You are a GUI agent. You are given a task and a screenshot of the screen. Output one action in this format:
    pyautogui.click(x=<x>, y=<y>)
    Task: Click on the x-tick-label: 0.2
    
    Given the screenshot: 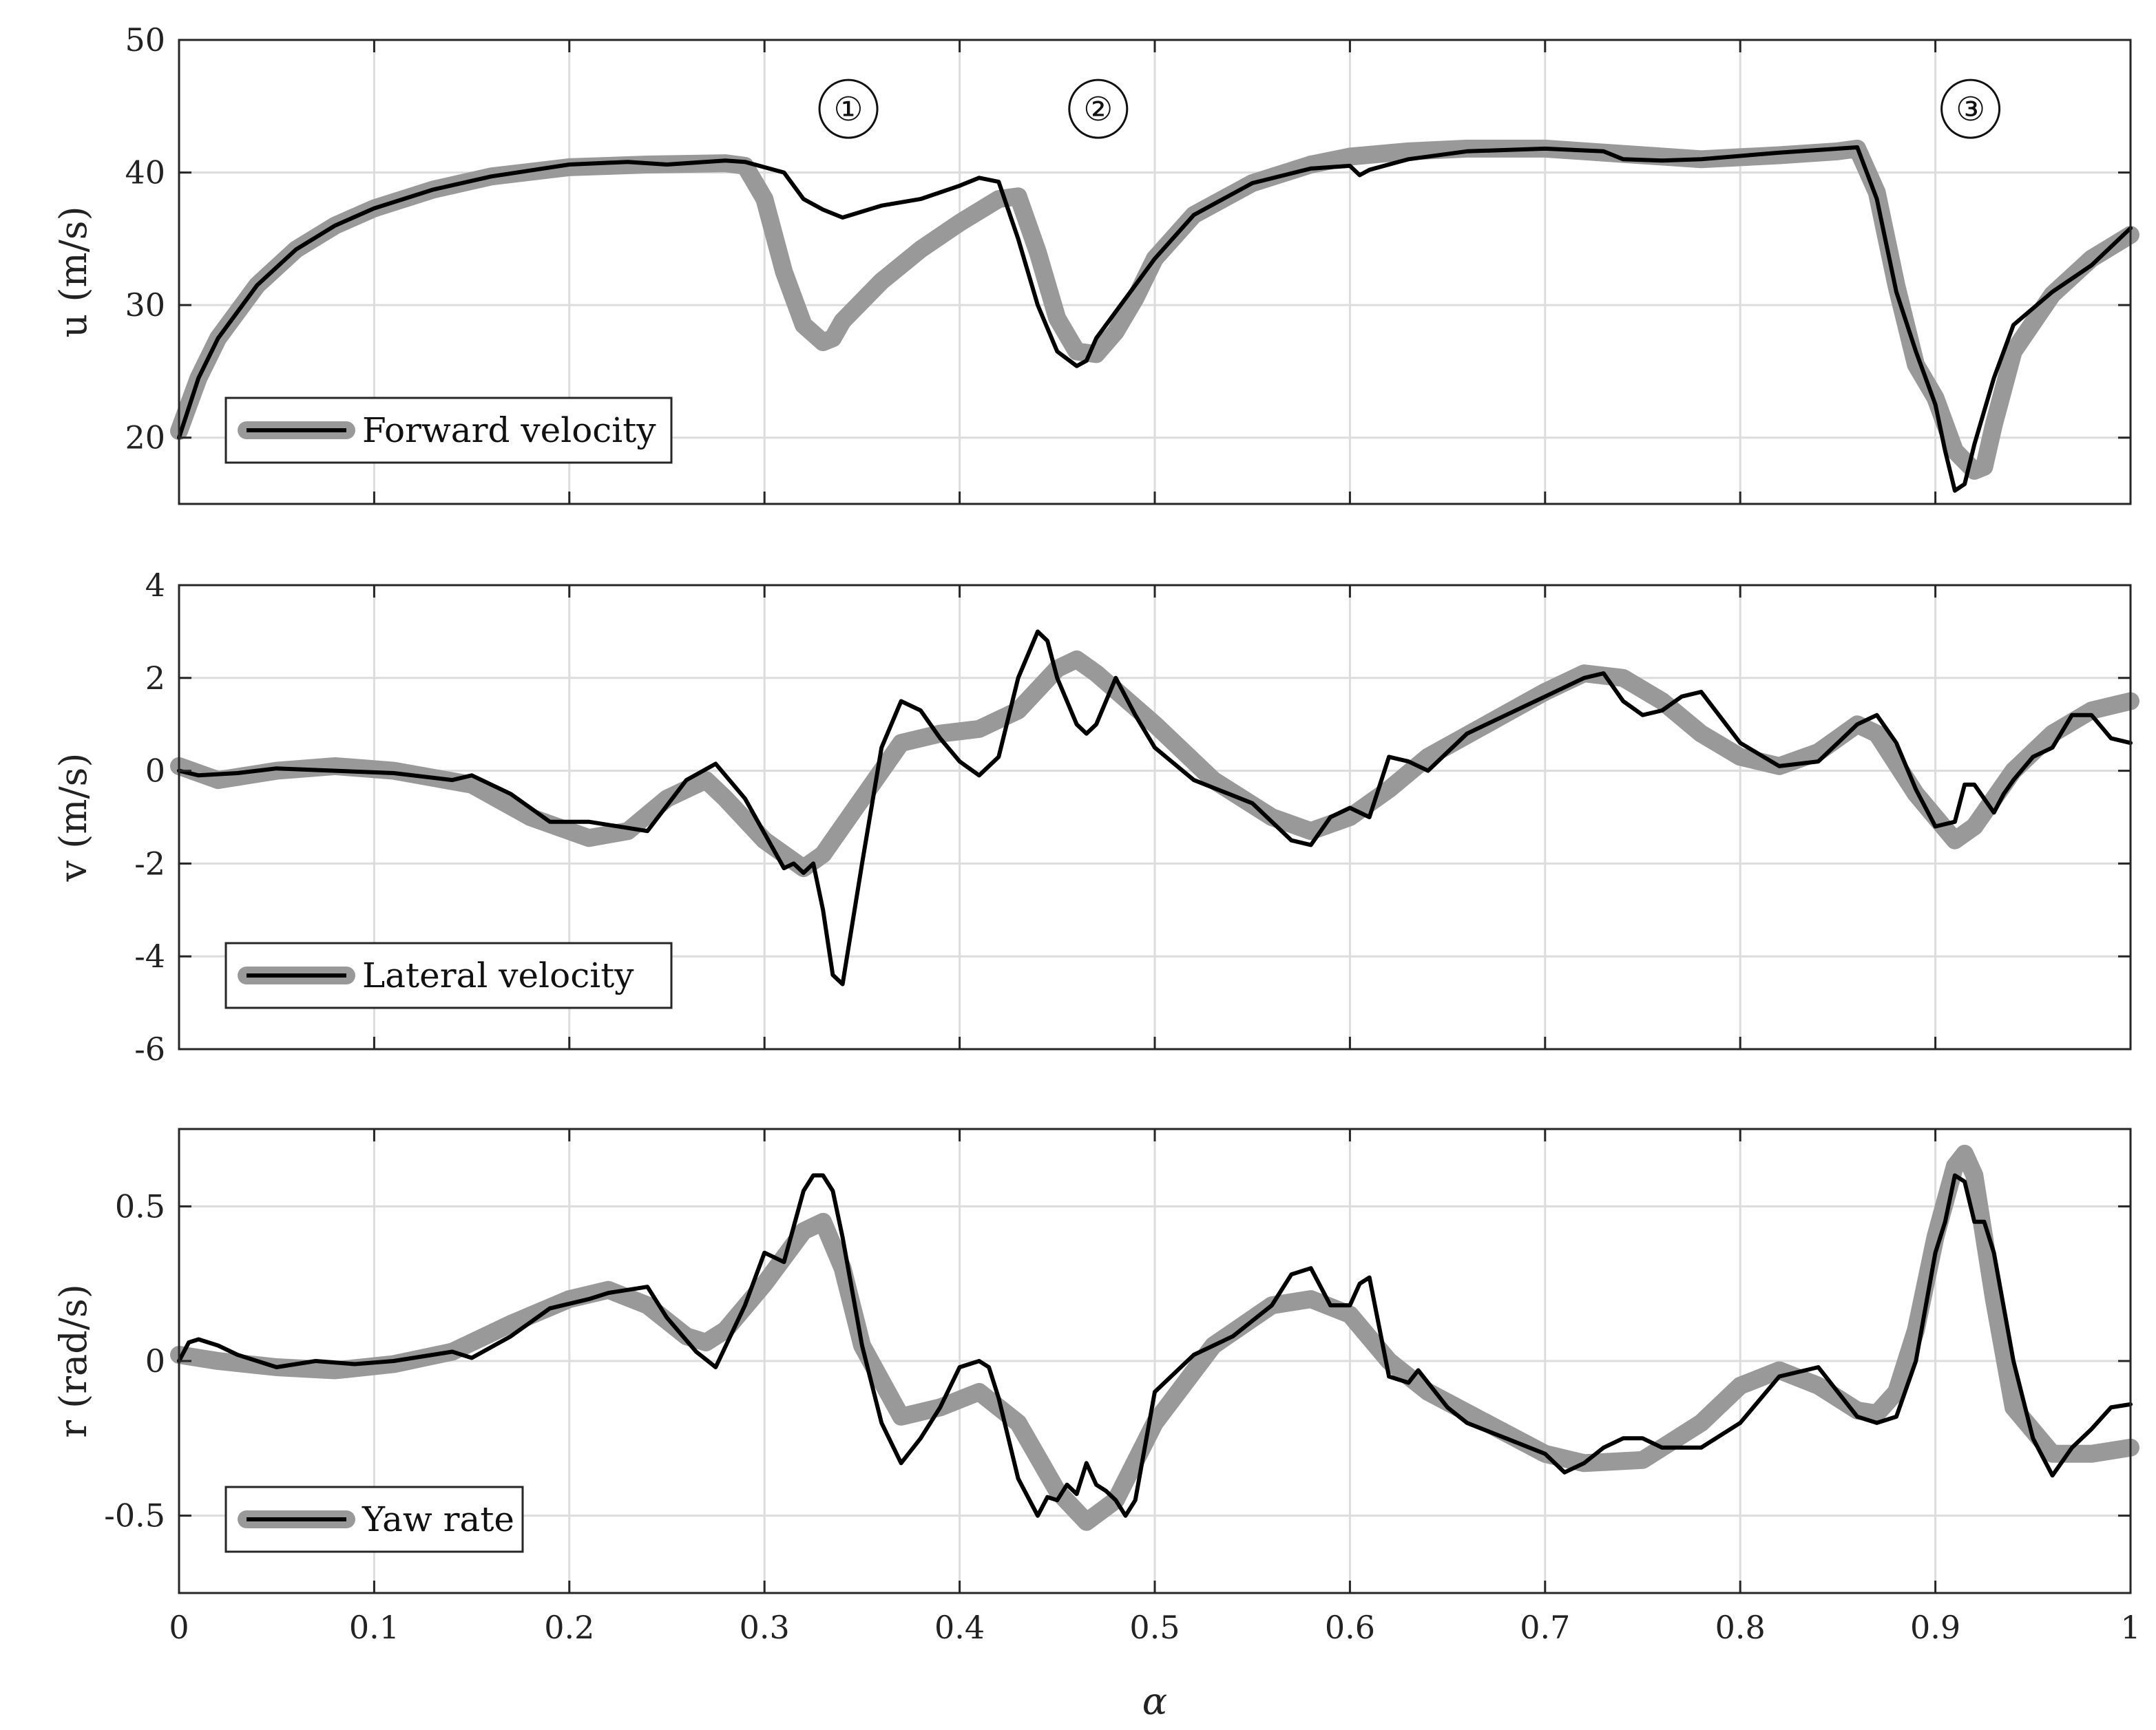 What is the action you would take?
    pyautogui.click(x=569, y=1627)
    